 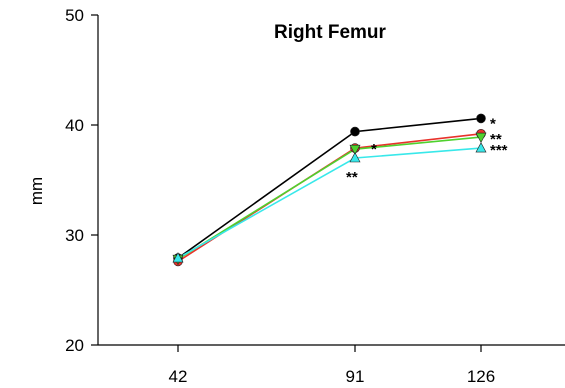 What do you see at coordinates (481, 376) in the screenshot?
I see `x-tick-label: 126` at bounding box center [481, 376].